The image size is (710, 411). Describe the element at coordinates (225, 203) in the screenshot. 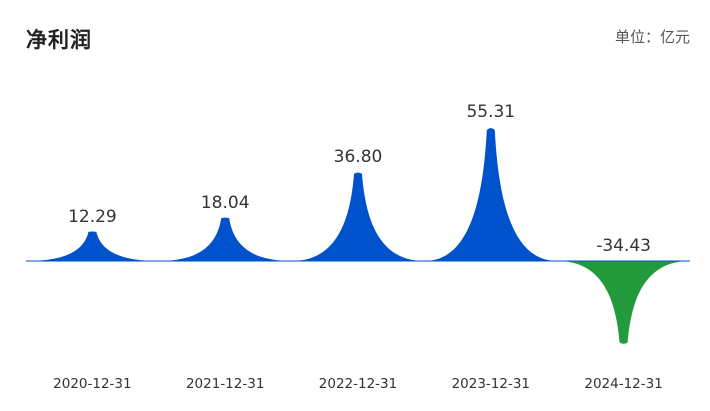

I see `value-label: 18.04` at that location.